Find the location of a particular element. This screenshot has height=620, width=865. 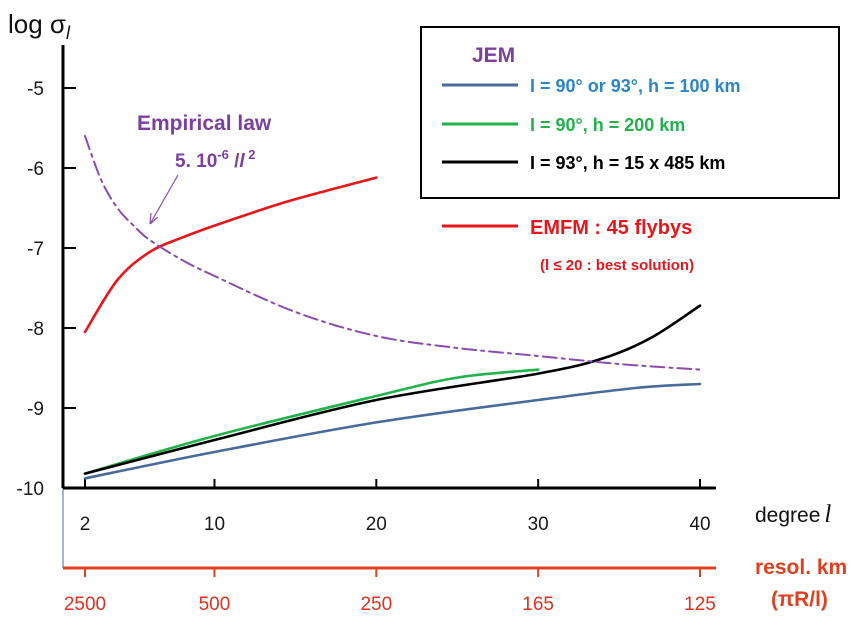

resolution-tick-label: 500 is located at coordinates (215, 604).